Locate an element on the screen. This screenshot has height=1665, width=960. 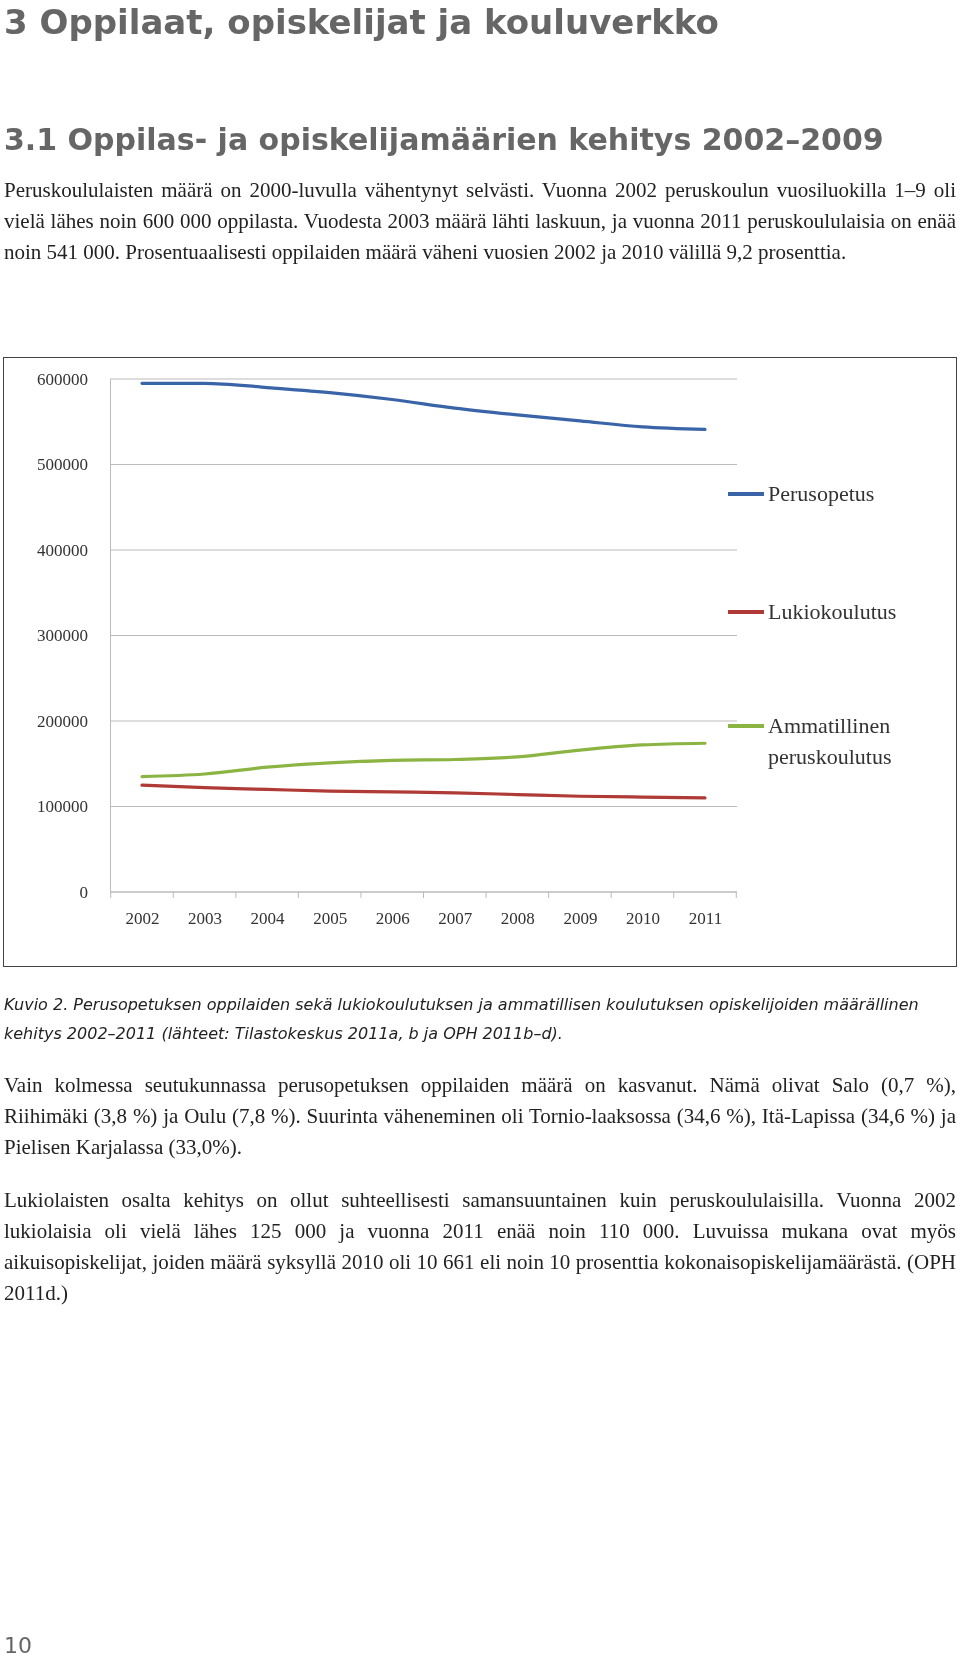
x-tick-label: 2009 is located at coordinates (579, 918).